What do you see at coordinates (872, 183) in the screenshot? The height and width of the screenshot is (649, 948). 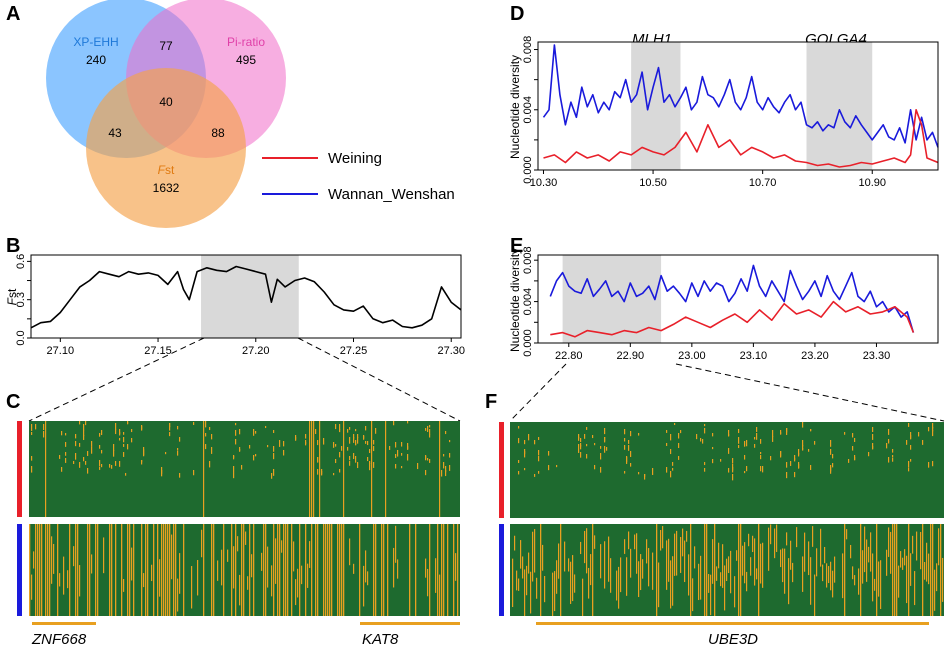 I see `chartD-x-tick-label: 10.90` at bounding box center [872, 183].